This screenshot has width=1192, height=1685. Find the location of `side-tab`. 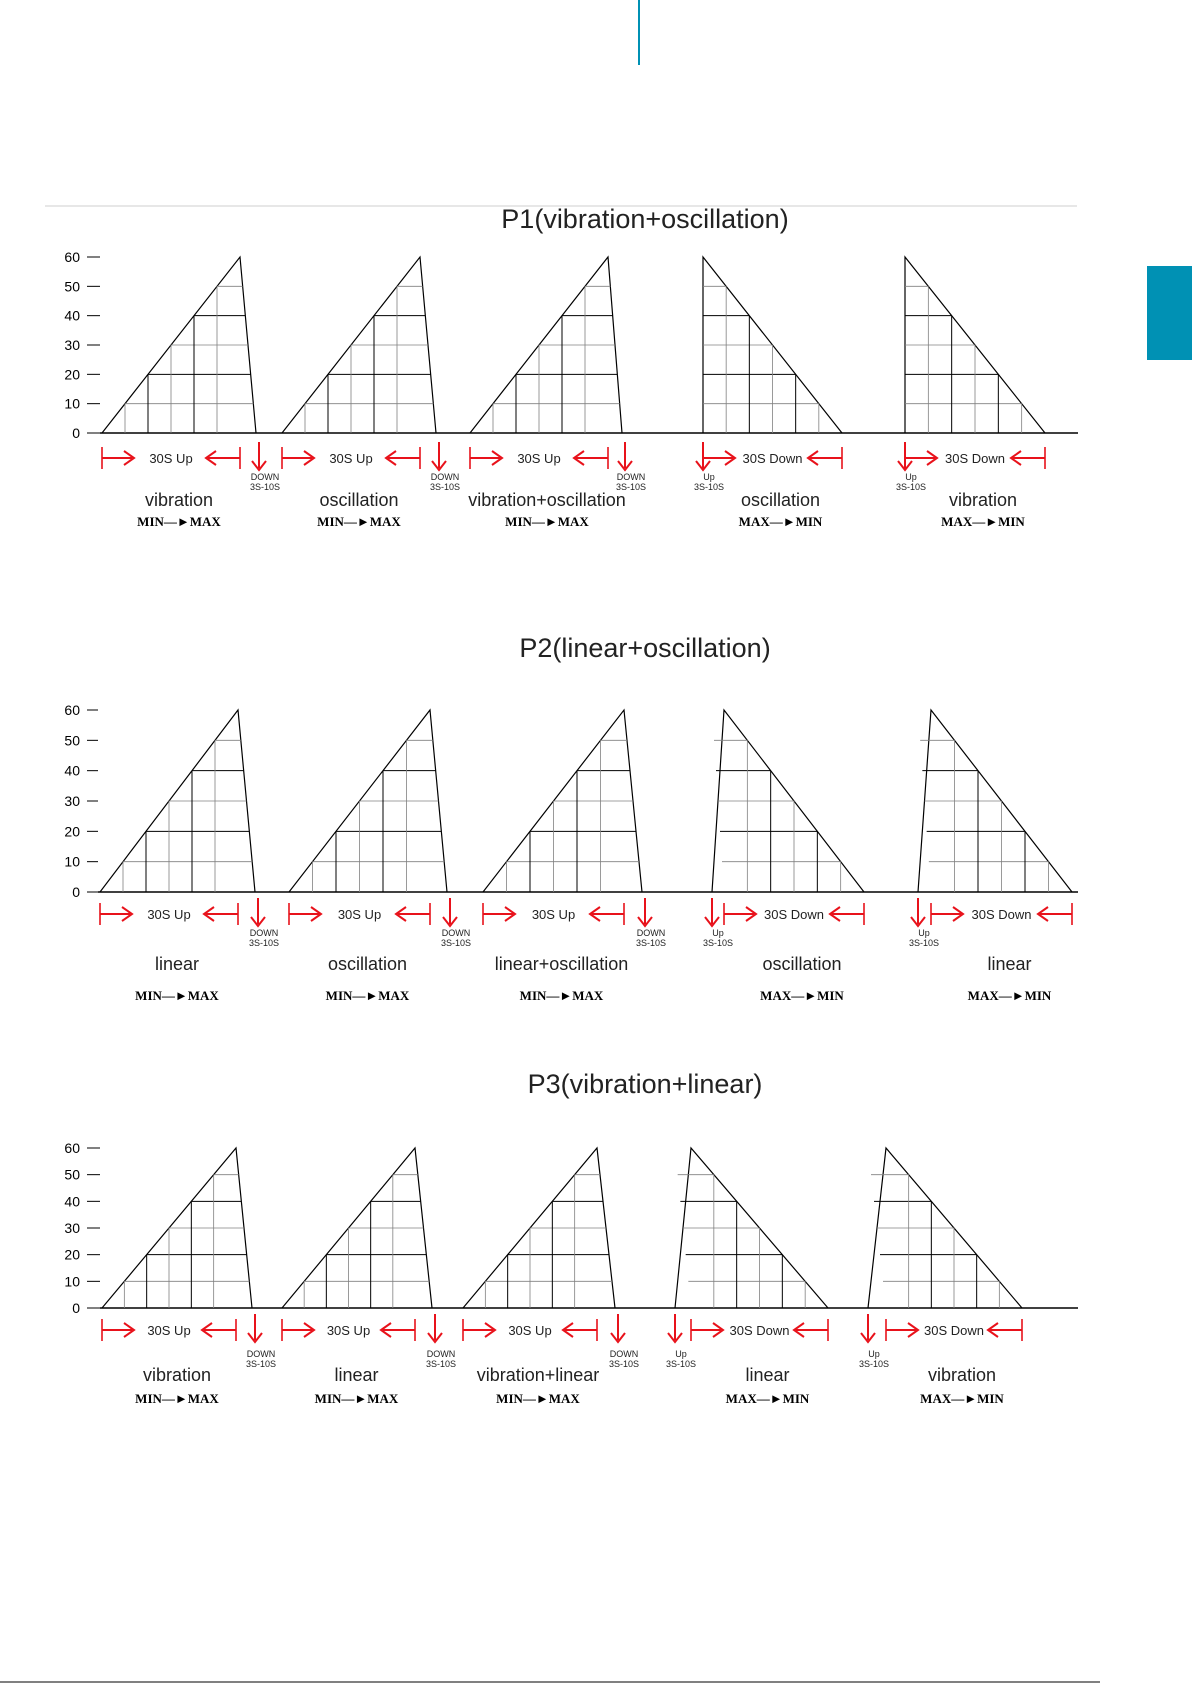

side-tab is located at coordinates (1169, 313).